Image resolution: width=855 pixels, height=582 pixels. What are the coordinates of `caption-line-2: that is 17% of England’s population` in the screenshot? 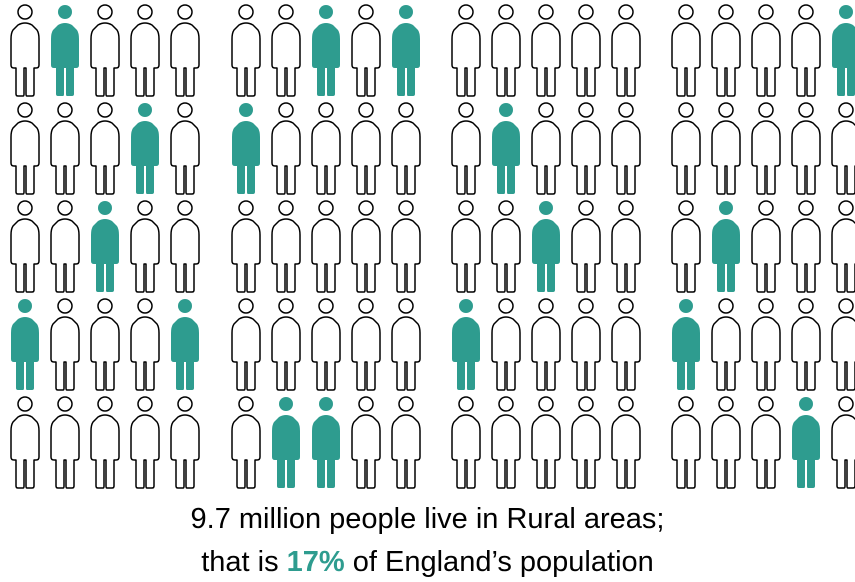 It's located at (427, 562).